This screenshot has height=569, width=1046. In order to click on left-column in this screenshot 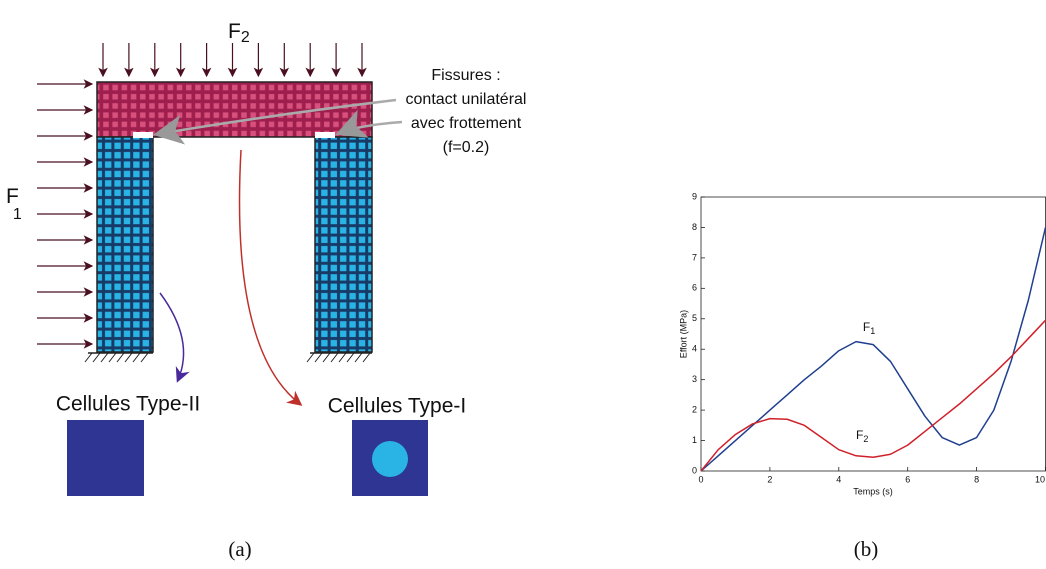, I will do `click(125, 244)`.